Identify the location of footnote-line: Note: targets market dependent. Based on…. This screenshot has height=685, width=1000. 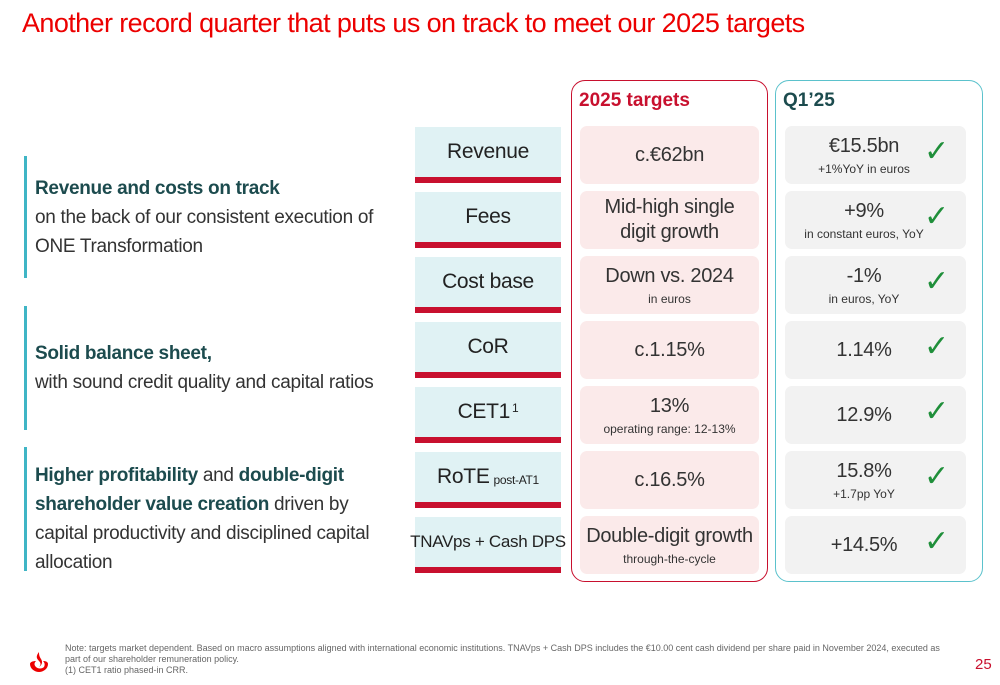
(502, 648).